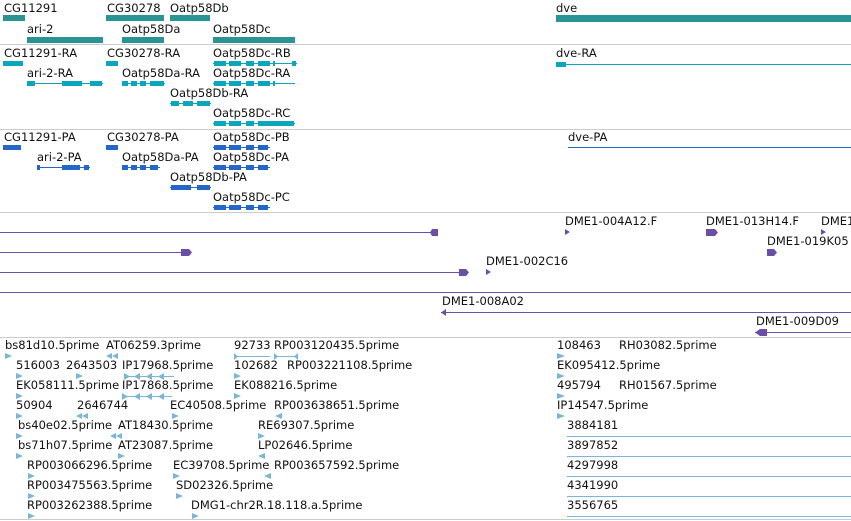 Image resolution: width=851 pixels, height=521 pixels. I want to click on est-label: DMG1-chr2R.18.118.a.5prime, so click(276, 505).